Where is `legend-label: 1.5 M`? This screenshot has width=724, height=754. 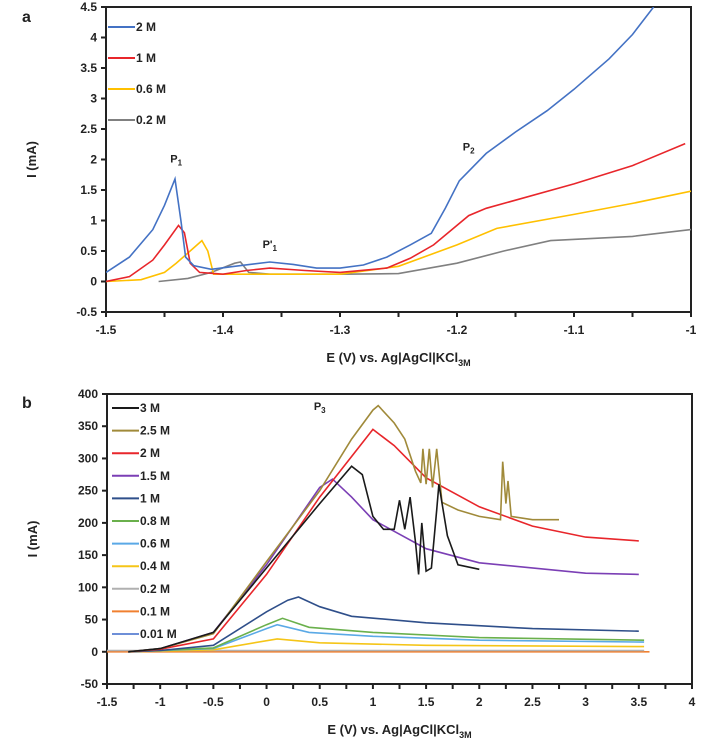
legend-label: 1.5 M is located at coordinates (155, 476).